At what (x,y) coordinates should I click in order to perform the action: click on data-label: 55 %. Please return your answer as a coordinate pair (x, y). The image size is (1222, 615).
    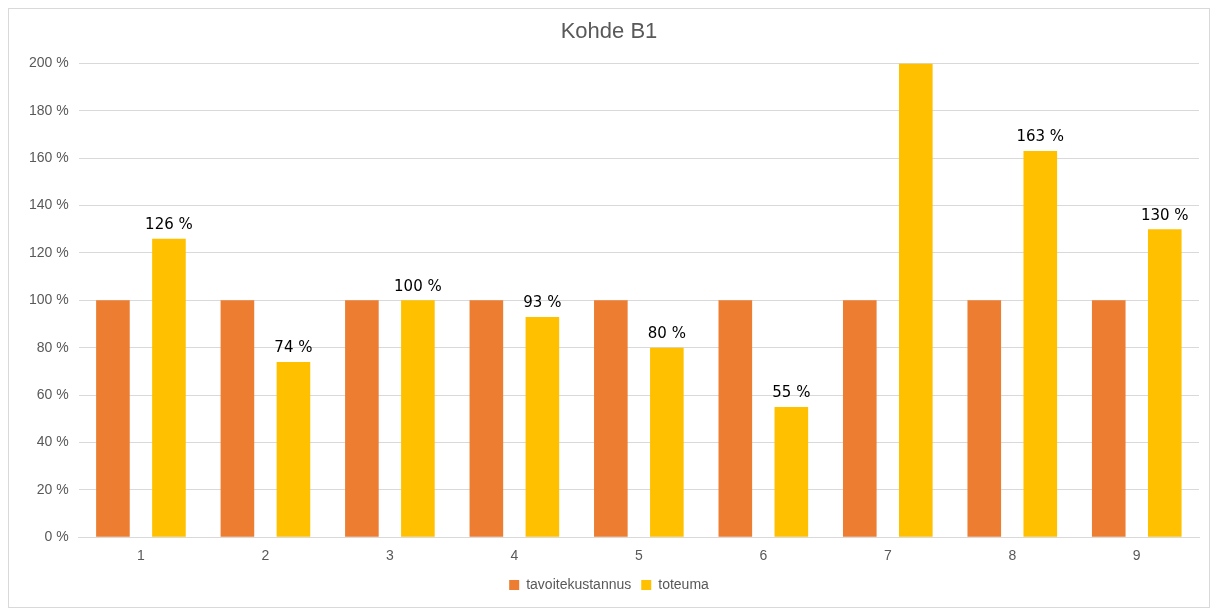
    Looking at the image, I should click on (791, 392).